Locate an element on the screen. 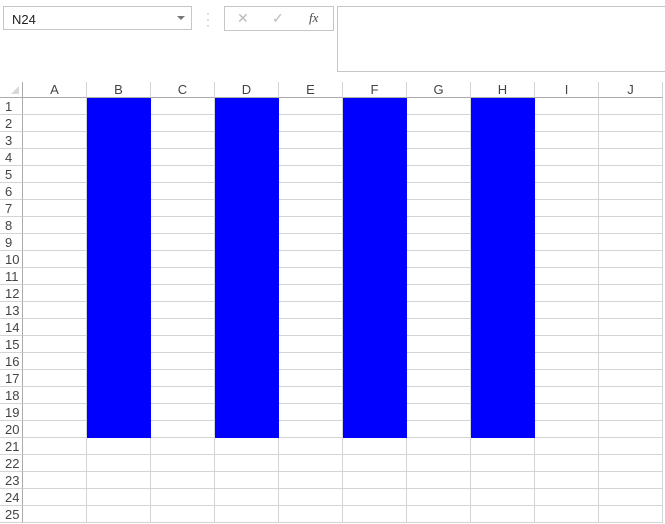 The image size is (665, 524). cell-G2 is located at coordinates (439, 123).